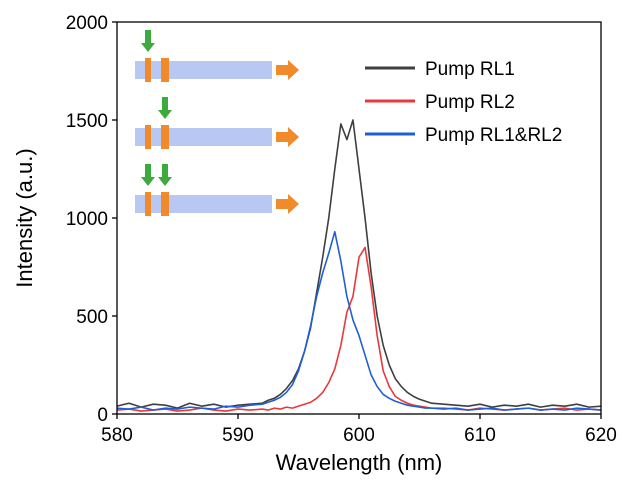  I want to click on y-tick-label: 0, so click(102, 415).